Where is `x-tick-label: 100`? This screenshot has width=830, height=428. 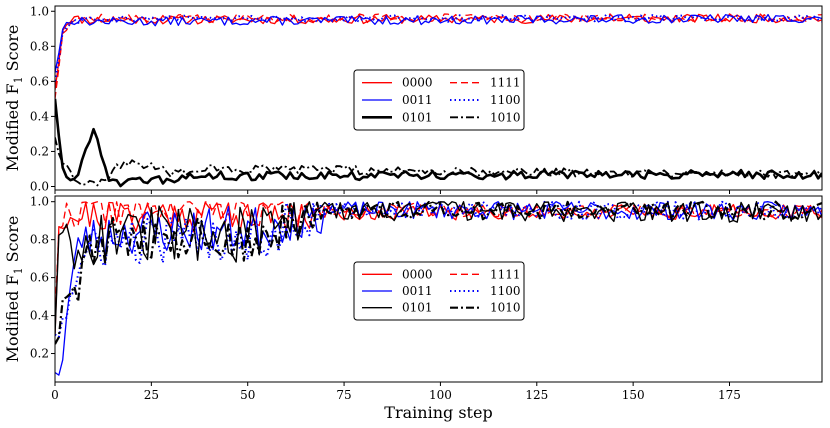 x-tick-label: 100 is located at coordinates (440, 395).